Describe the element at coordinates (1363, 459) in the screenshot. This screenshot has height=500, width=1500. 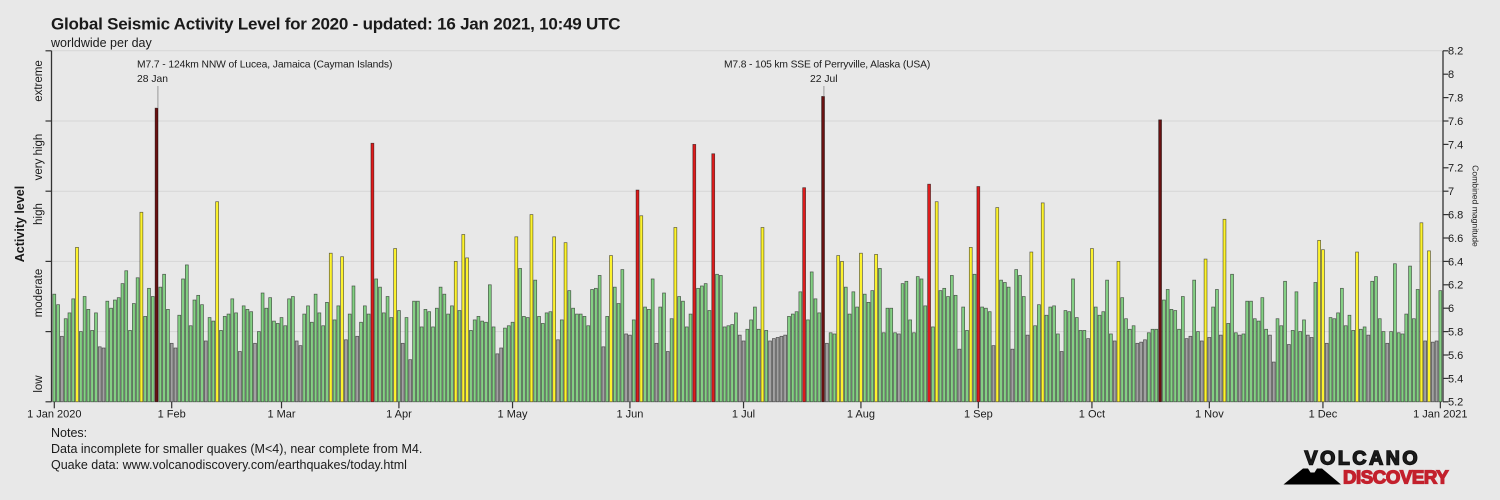
I see `svg-text: VOLCANO` at that location.